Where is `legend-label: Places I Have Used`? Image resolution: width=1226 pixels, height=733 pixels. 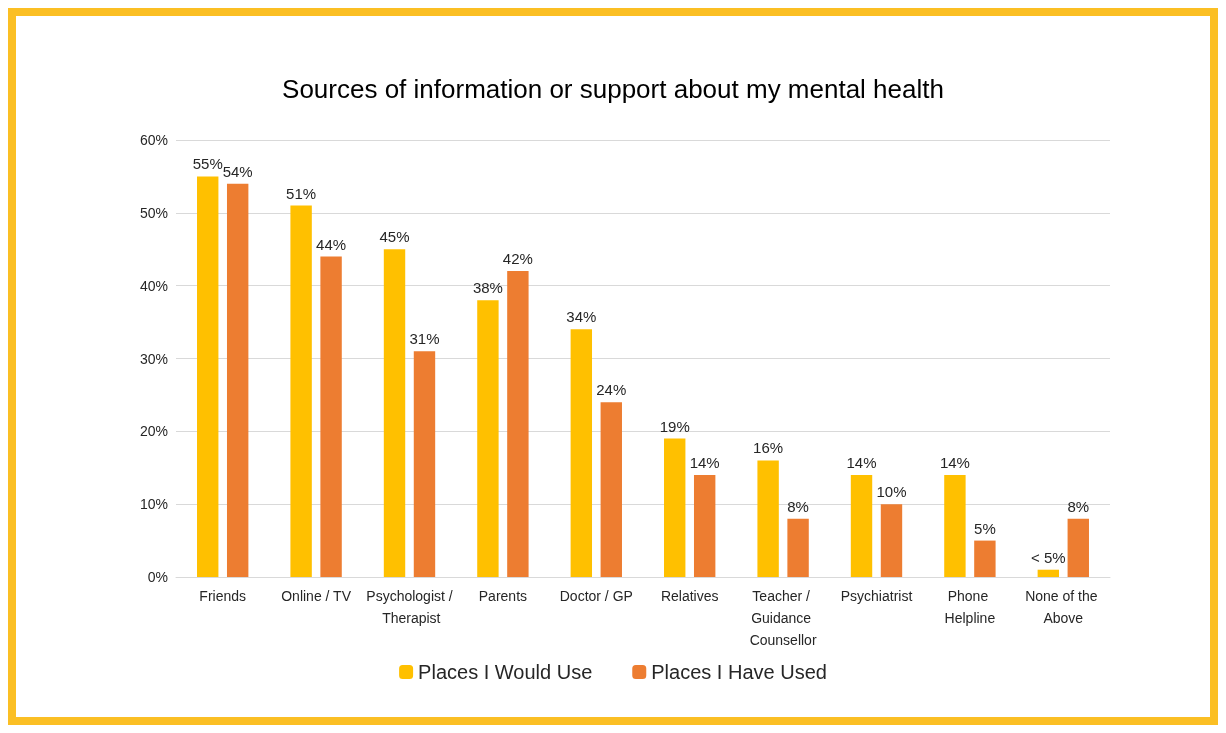 legend-label: Places I Have Used is located at coordinates (739, 672).